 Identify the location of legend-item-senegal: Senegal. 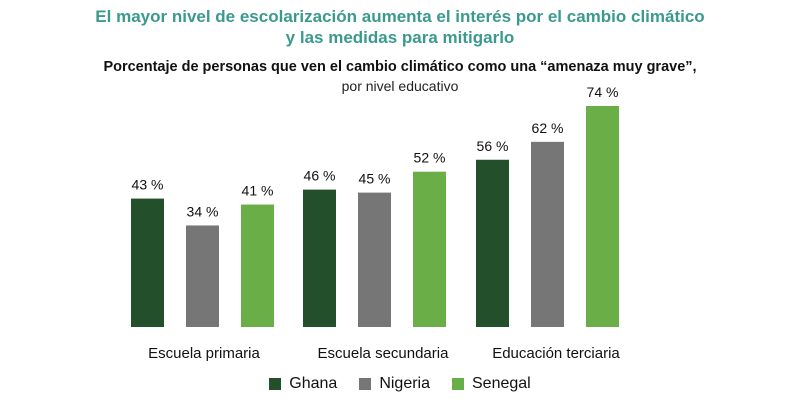
(491, 384).